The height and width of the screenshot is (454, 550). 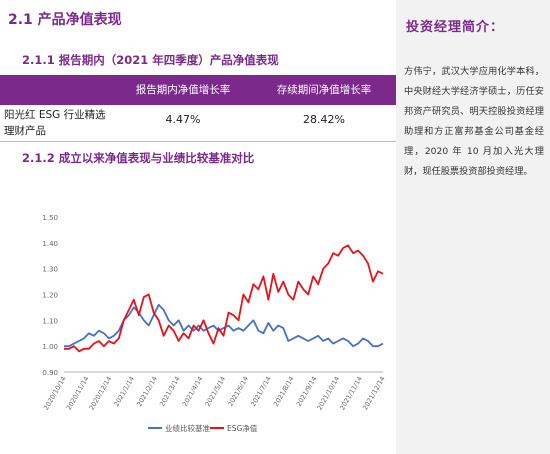 I want to click on y-tick-label: 1.00, so click(x=50, y=347).